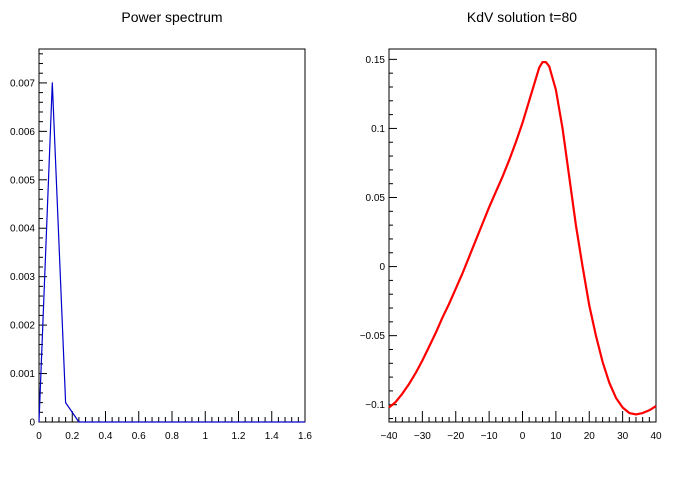 This screenshot has height=480, width=698. What do you see at coordinates (376, 198) in the screenshot?
I see `y-tick-label: 0.05` at bounding box center [376, 198].